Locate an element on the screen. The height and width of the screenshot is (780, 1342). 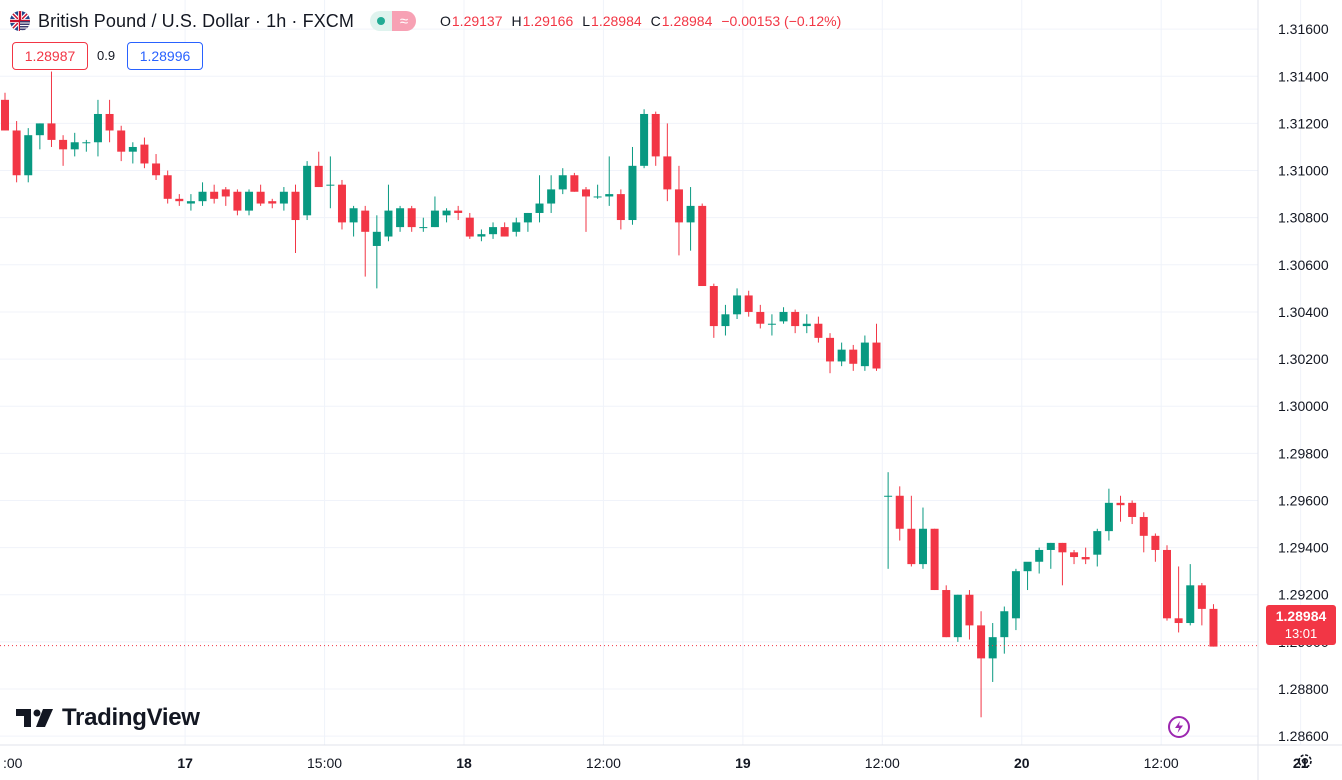
x-tick-label: 17 is located at coordinates (185, 763).